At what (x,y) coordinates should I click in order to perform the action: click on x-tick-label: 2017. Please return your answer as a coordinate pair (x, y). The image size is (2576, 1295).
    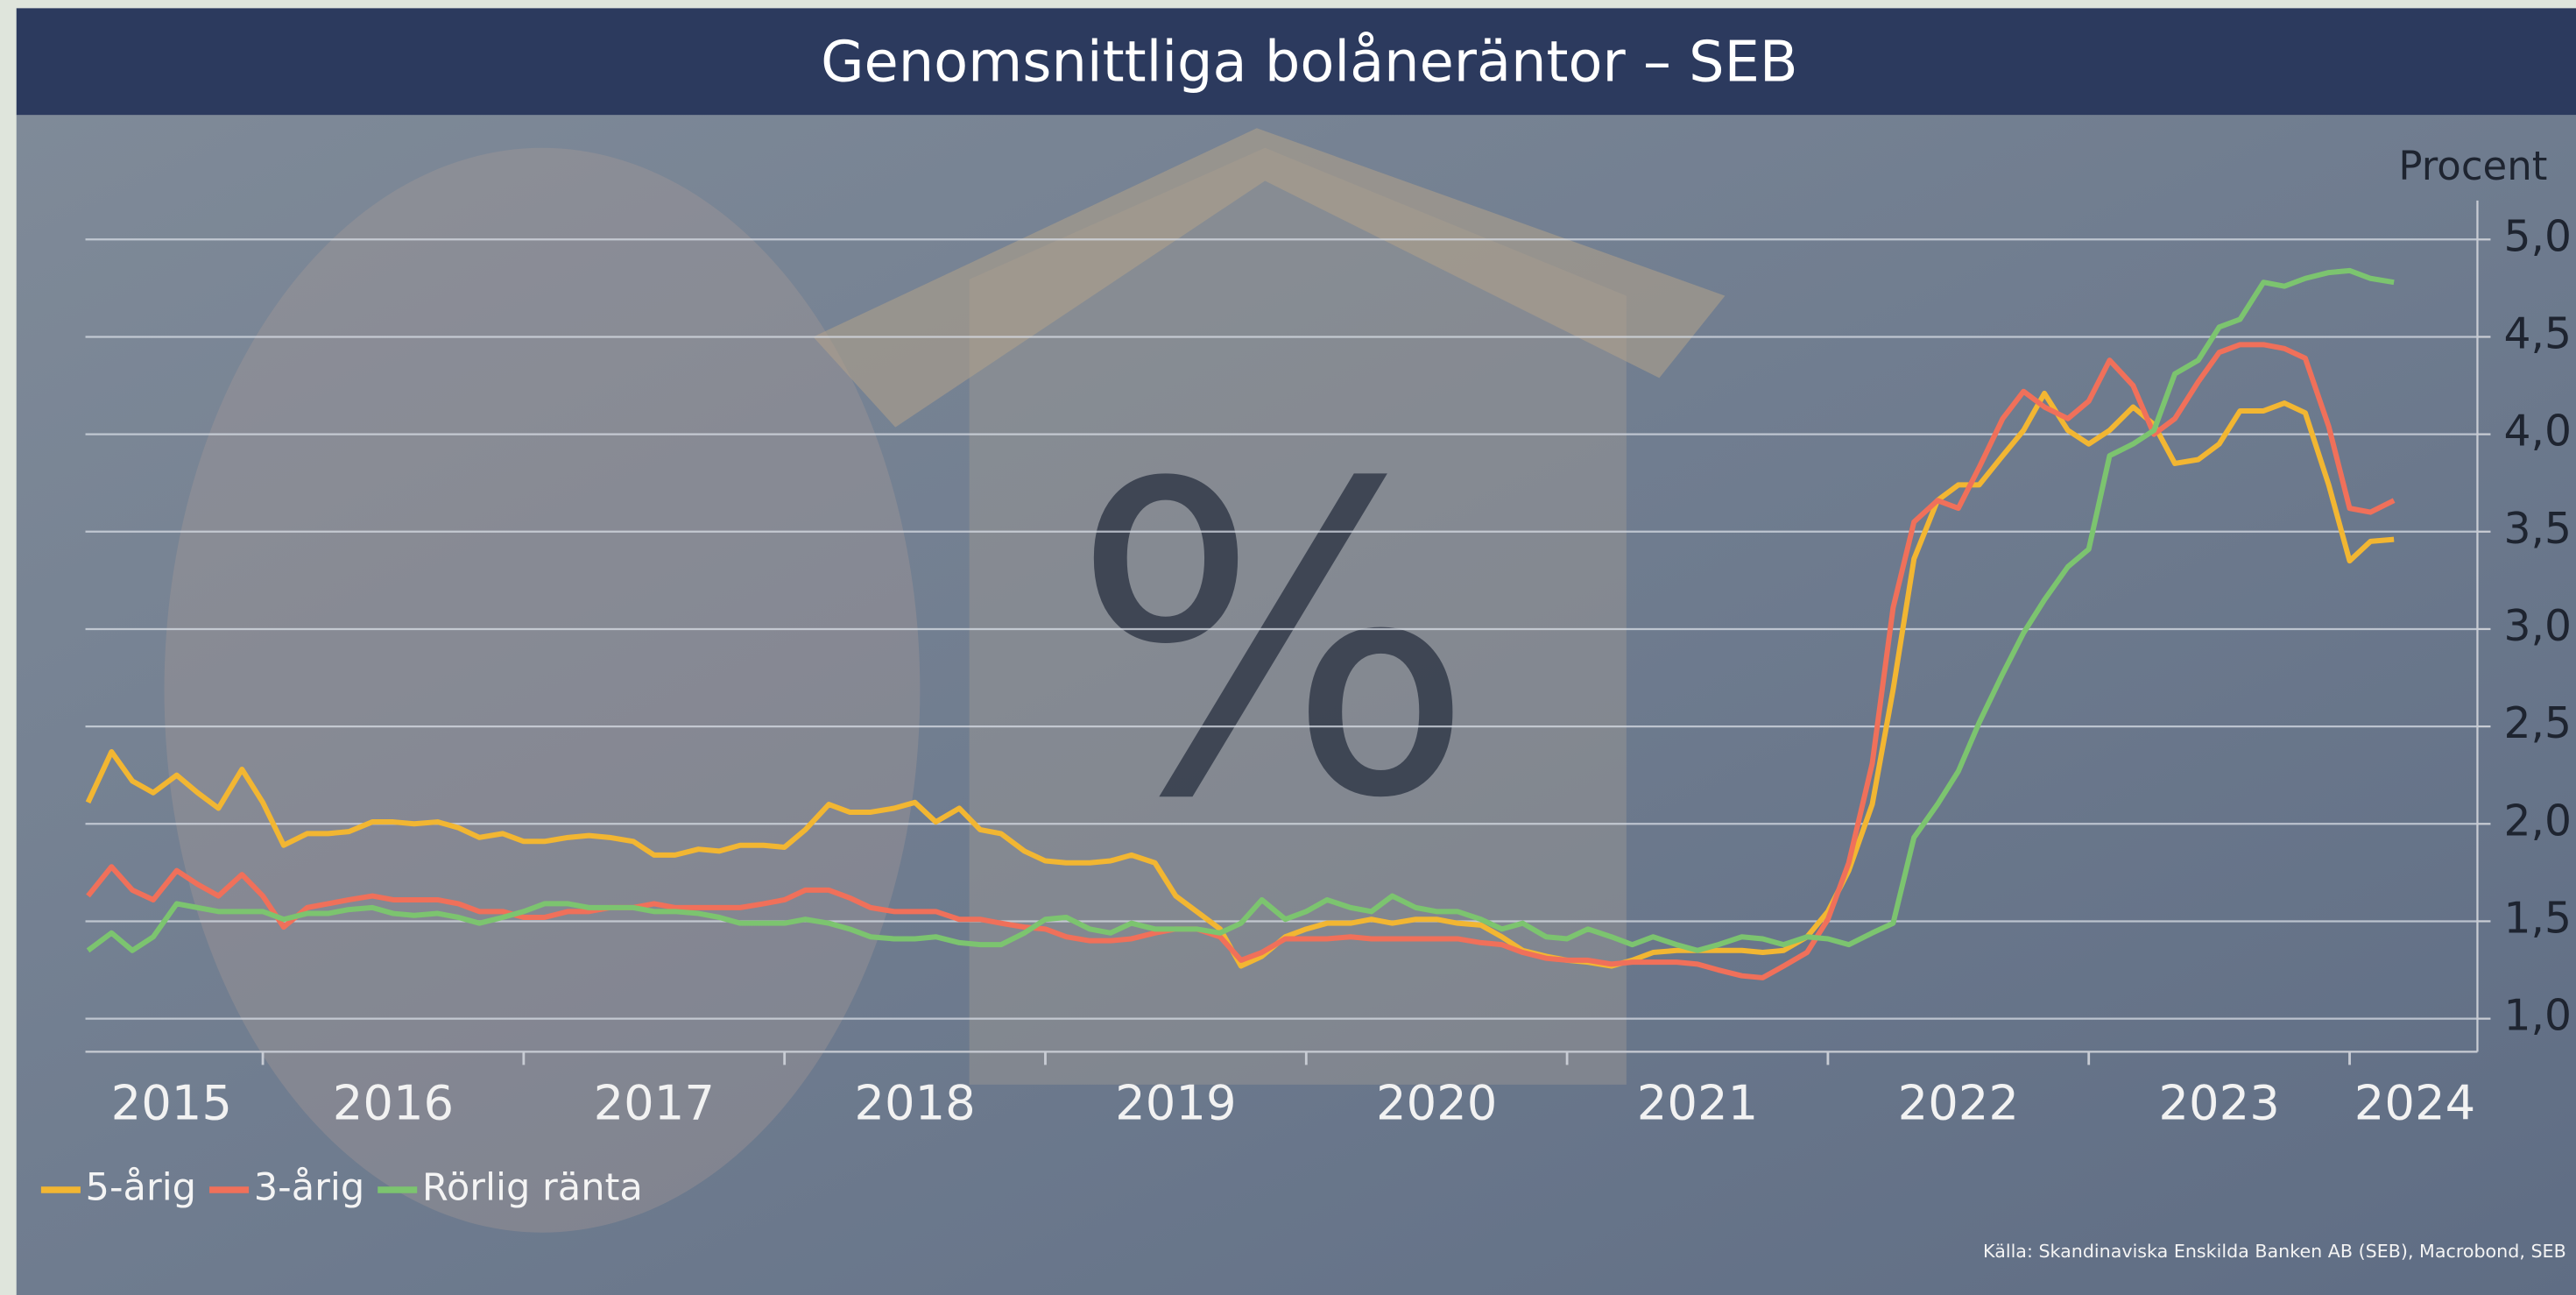
    Looking at the image, I should click on (654, 1102).